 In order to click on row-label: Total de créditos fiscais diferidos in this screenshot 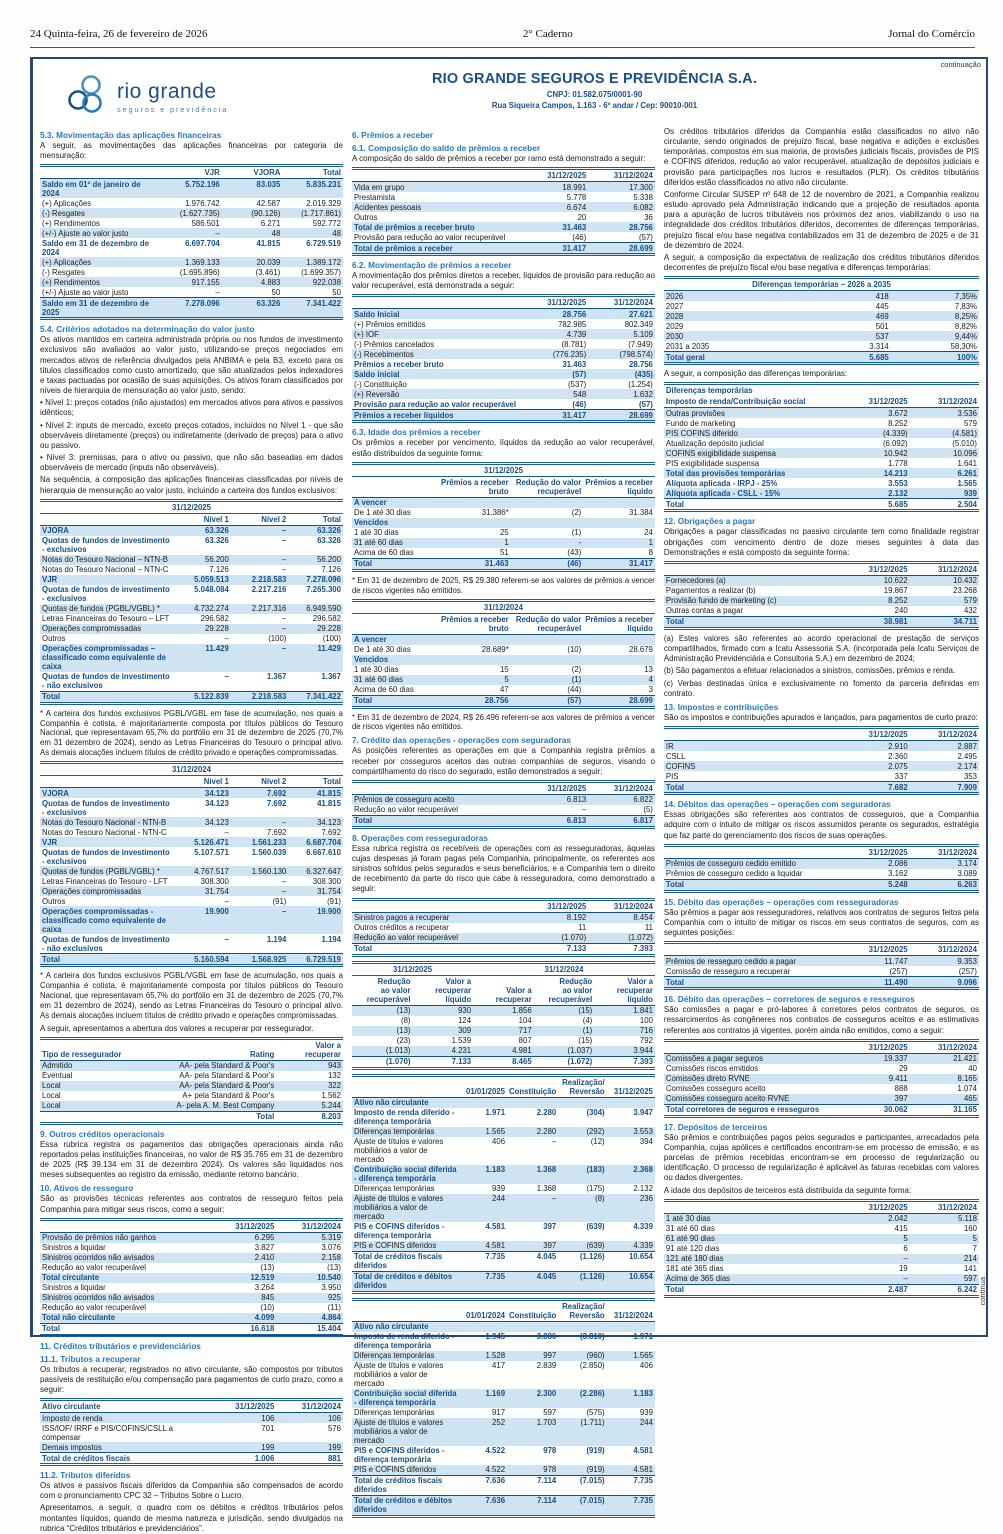, I will do `click(405, 1485)`.